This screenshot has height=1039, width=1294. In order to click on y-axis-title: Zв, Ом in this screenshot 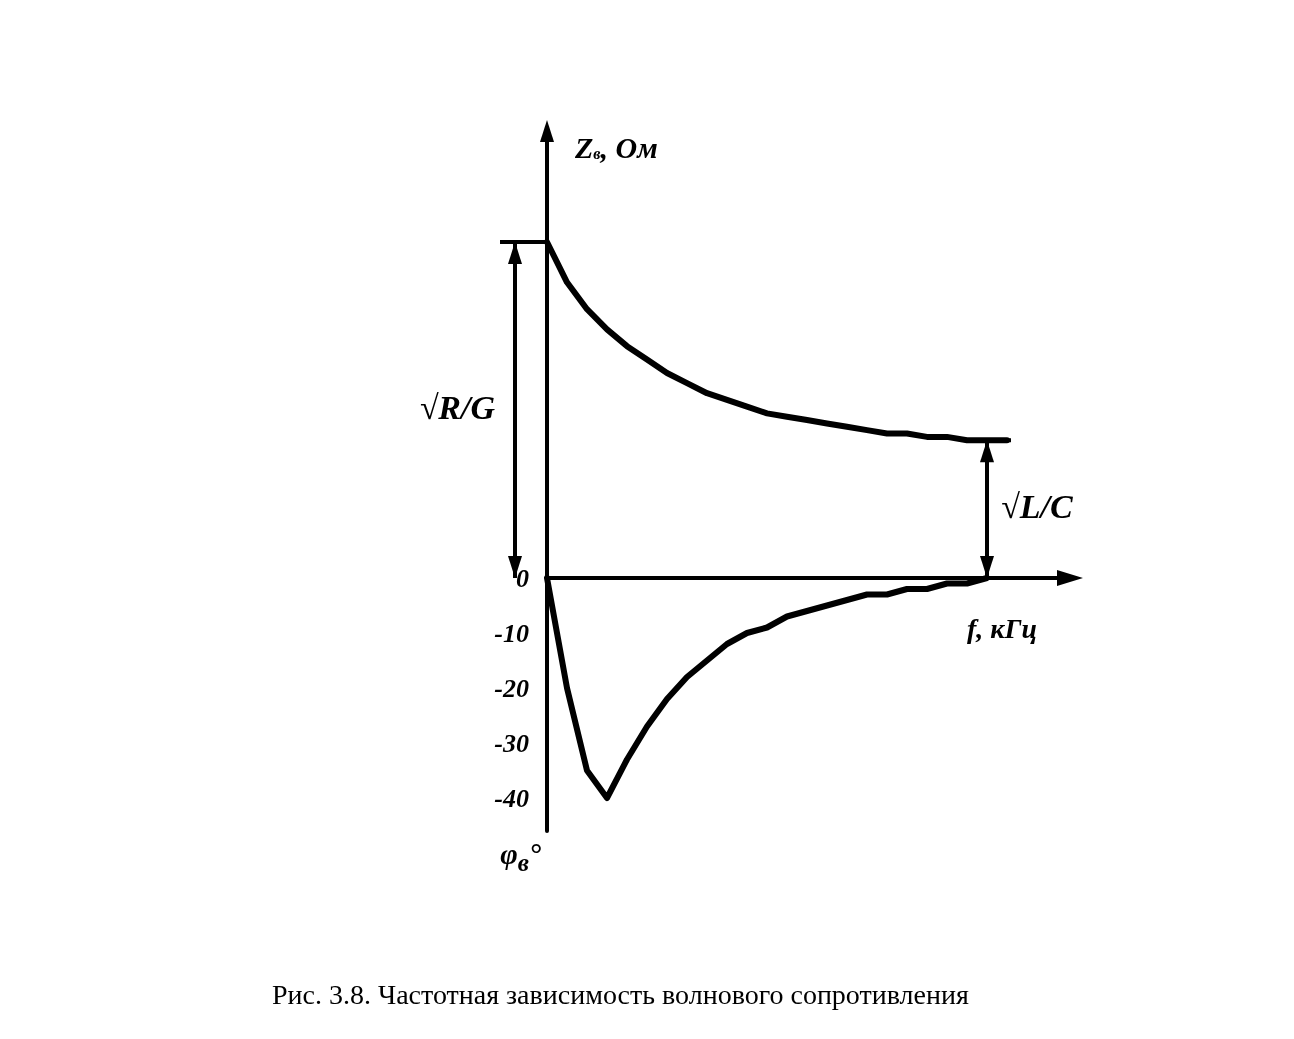, I will do `click(616, 147)`.